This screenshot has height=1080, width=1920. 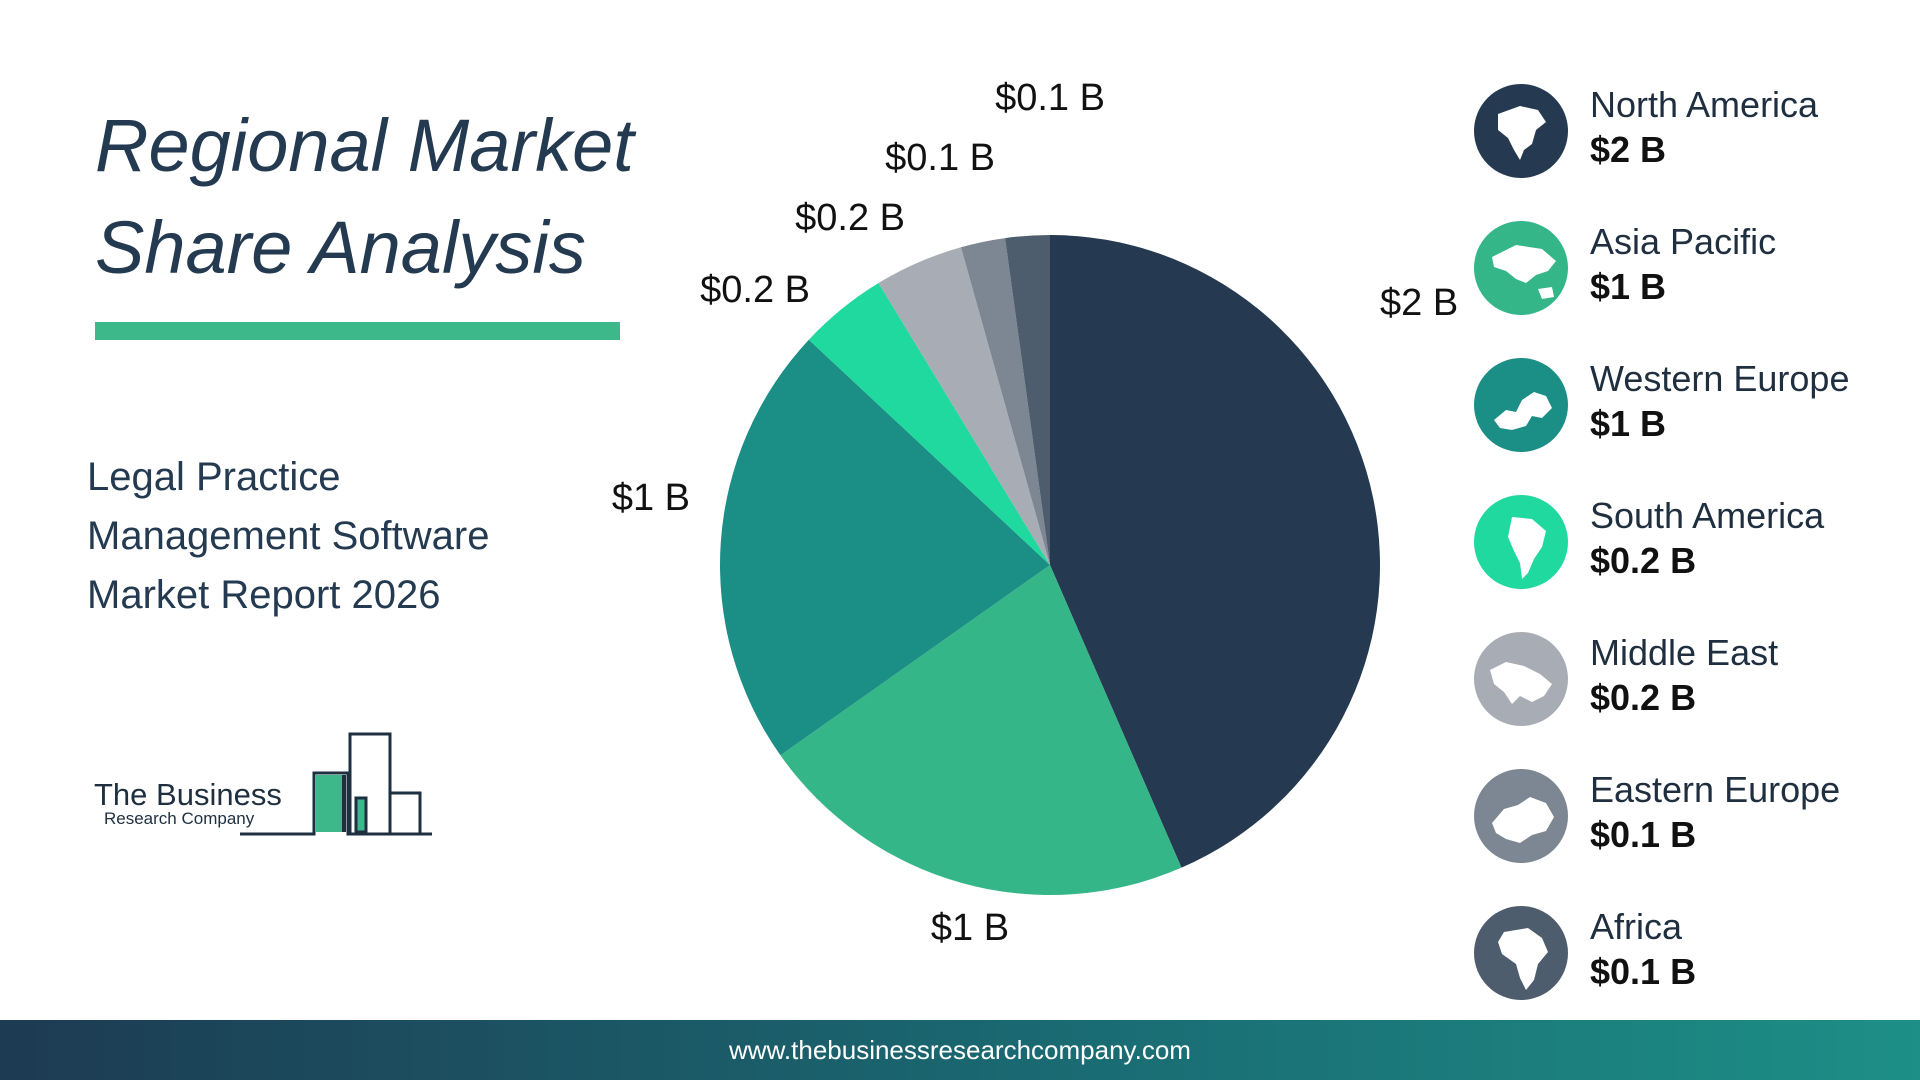 What do you see at coordinates (1521, 268) in the screenshot?
I see `asia-pacific-map-icon` at bounding box center [1521, 268].